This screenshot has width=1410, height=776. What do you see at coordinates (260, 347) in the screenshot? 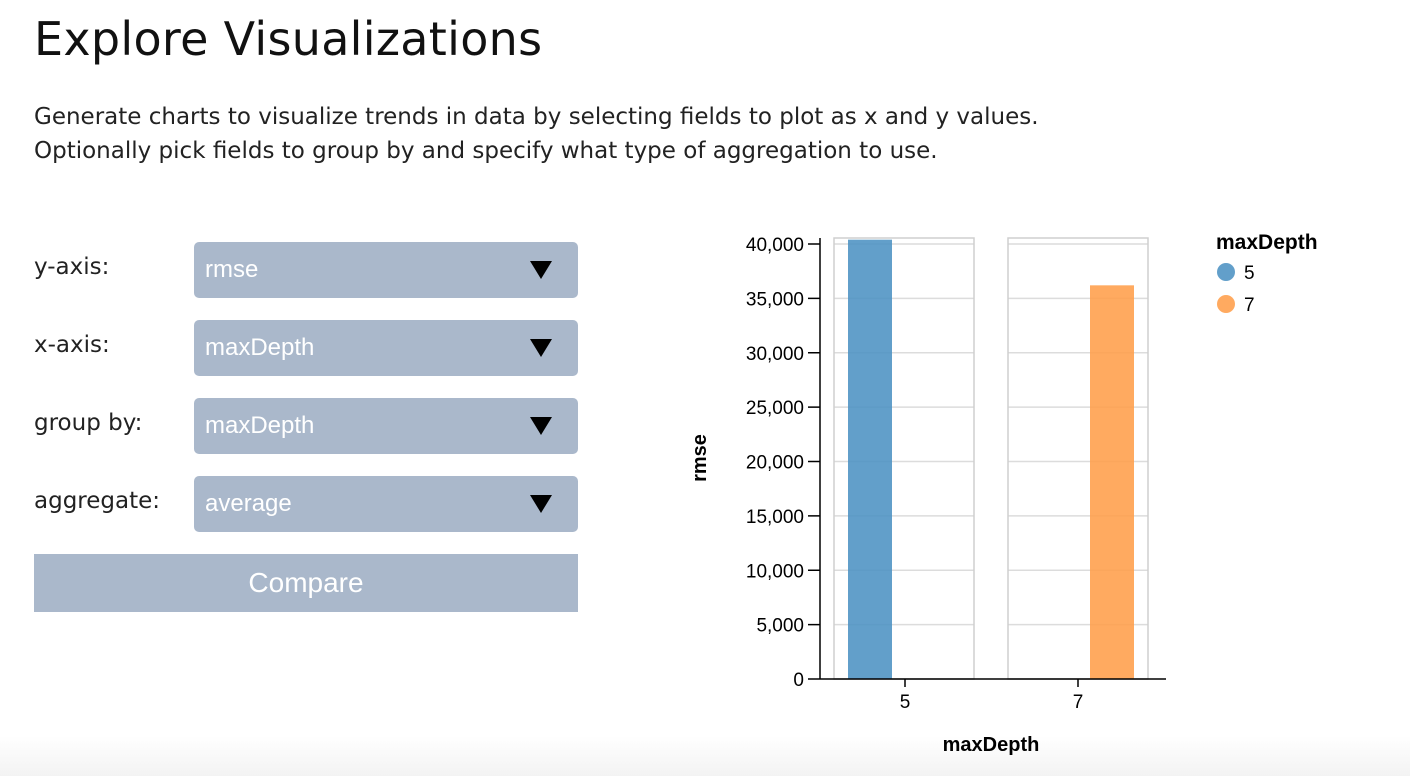
I see `x-axis-select-value: maxDepth` at bounding box center [260, 347].